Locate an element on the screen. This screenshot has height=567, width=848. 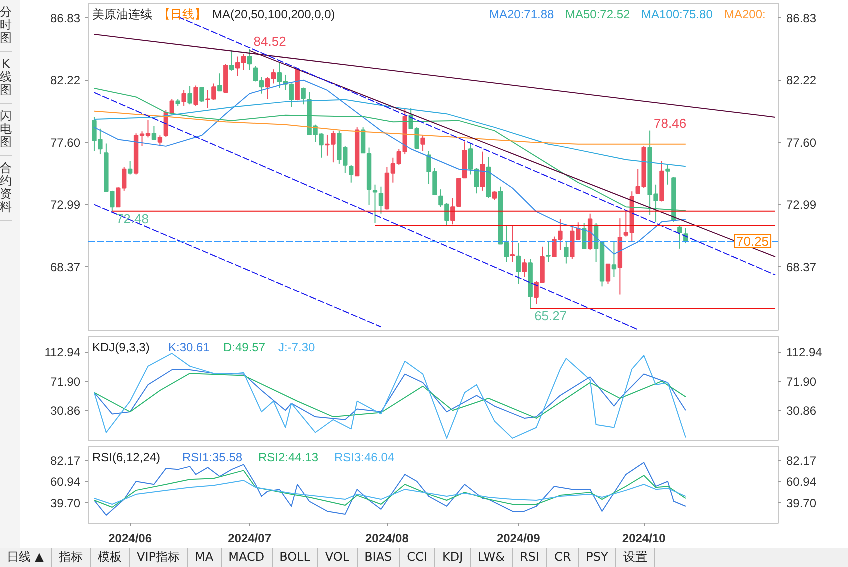
y-tick-label: 71.90 is located at coordinates (65, 381).